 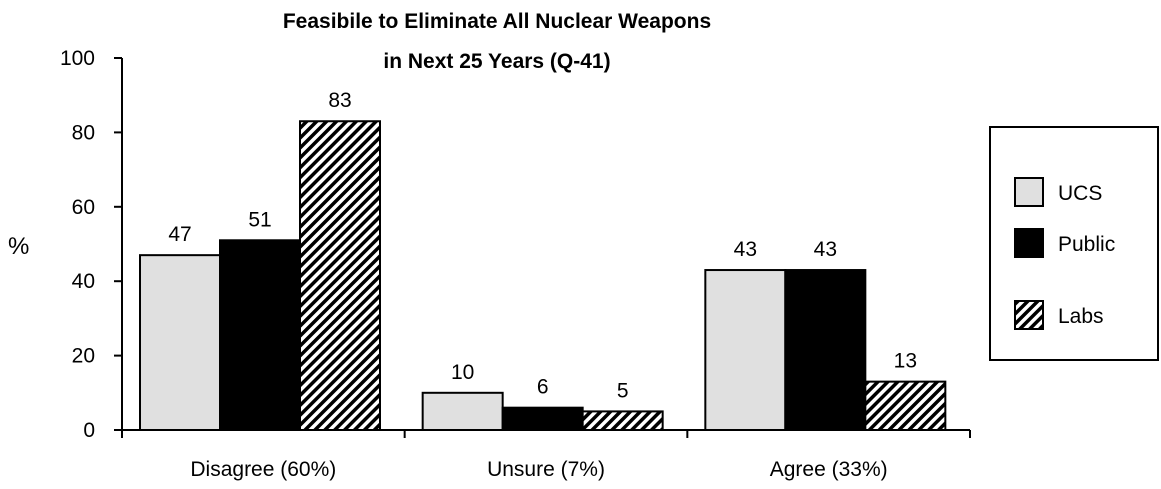 What do you see at coordinates (83, 207) in the screenshot?
I see `y-tick-label: 60` at bounding box center [83, 207].